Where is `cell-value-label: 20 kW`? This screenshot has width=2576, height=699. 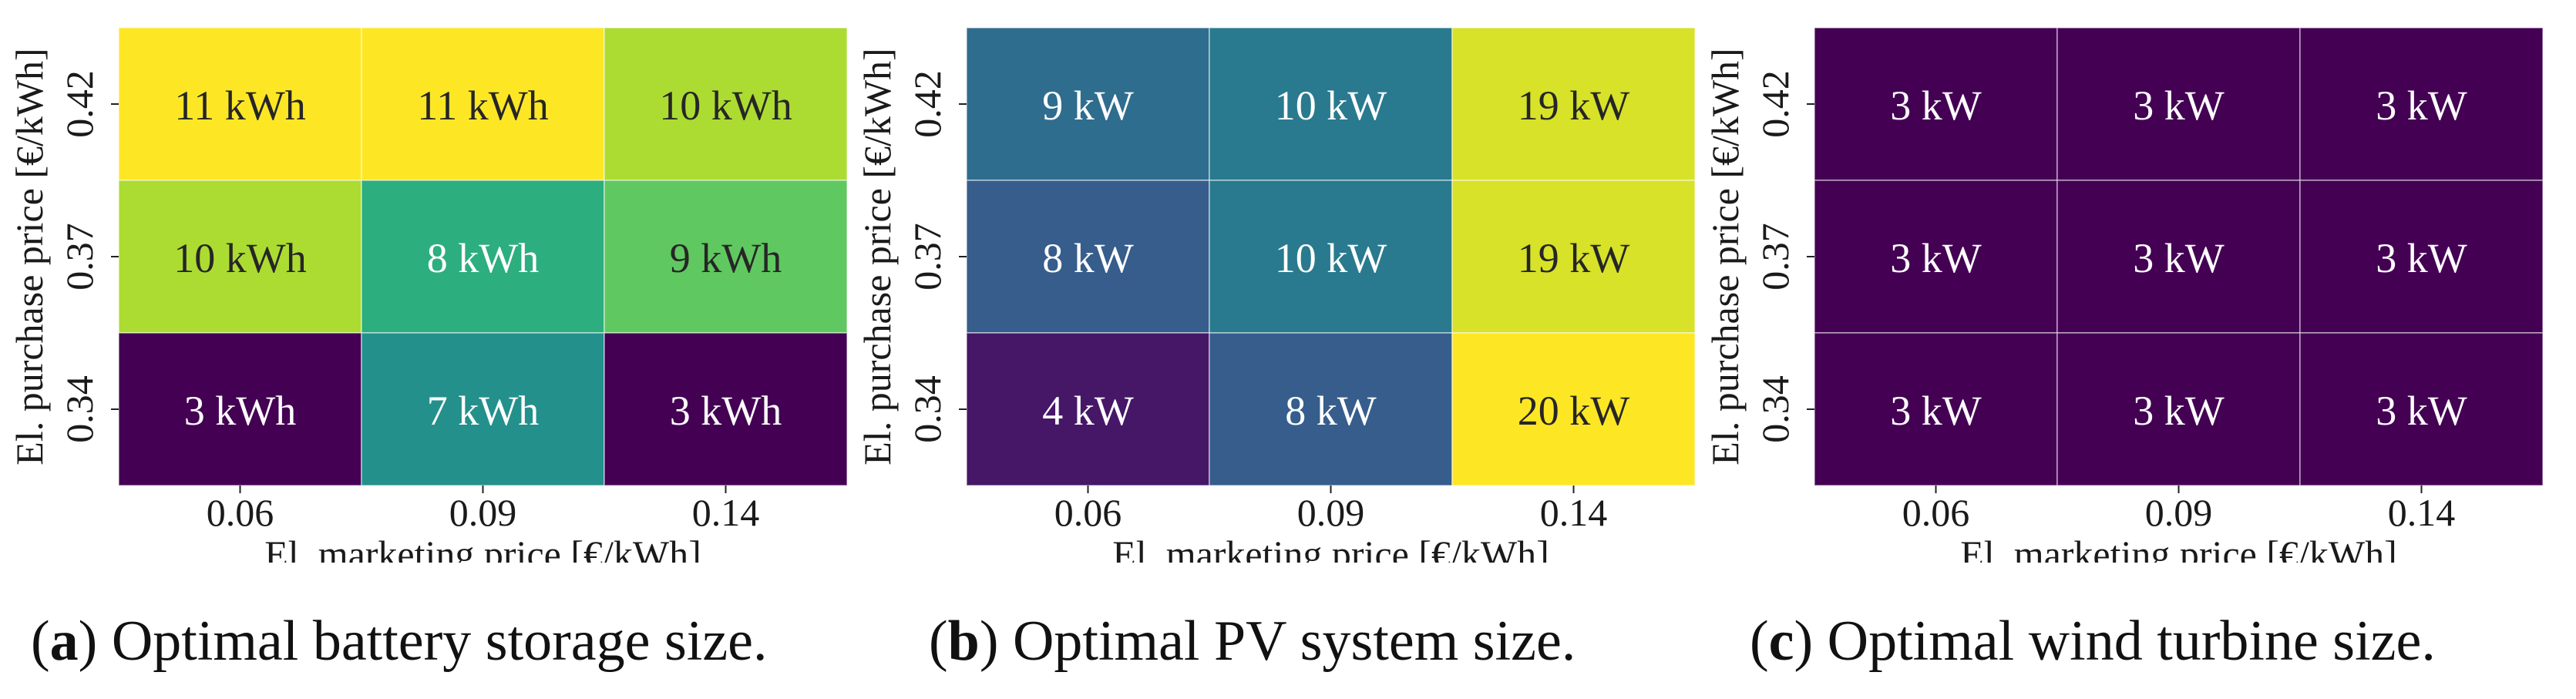
cell-value-label: 20 kW is located at coordinates (1574, 411).